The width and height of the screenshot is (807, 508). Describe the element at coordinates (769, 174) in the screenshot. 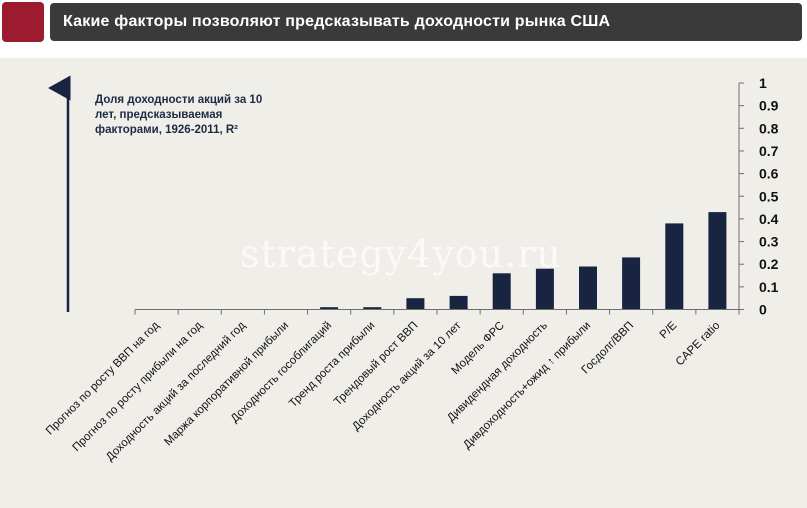

I see `y-tick-label: 0.6` at that location.